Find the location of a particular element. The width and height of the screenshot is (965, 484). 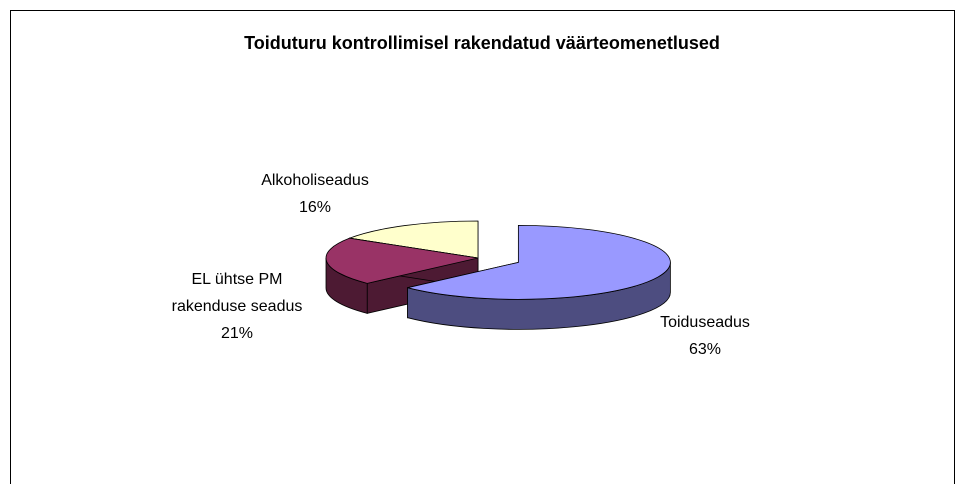

slice-label: Alkoholiseadus 16% is located at coordinates (315, 194).